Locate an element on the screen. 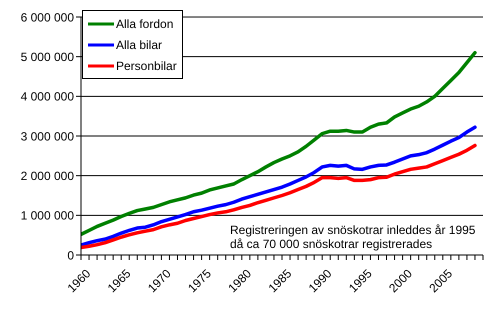 The image size is (498, 322). legend-label: Alla fordon is located at coordinates (145, 23).